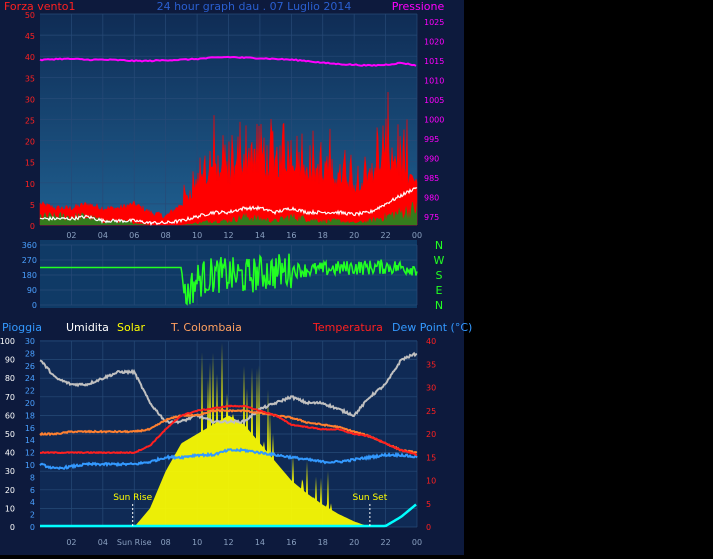 The image size is (713, 559). I want to click on humidity-y-tick-label: 18, so click(30, 415).